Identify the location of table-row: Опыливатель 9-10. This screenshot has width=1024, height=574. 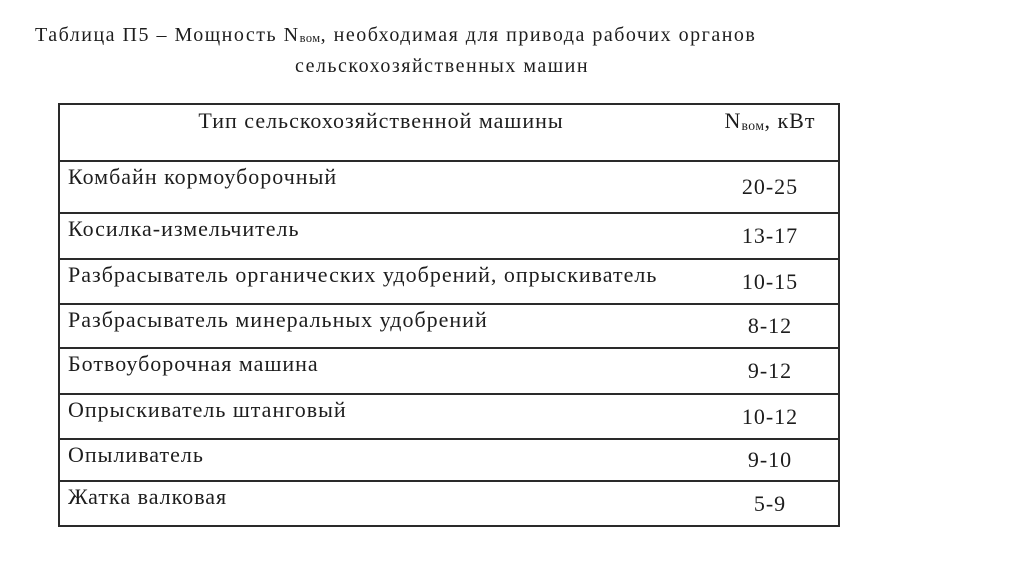
(449, 460).